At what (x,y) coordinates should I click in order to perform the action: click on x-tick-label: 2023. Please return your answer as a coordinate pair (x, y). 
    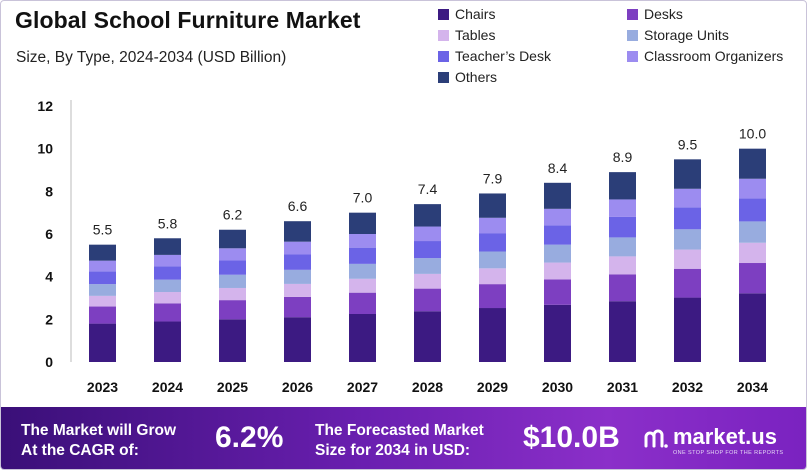
    Looking at the image, I should click on (102, 387).